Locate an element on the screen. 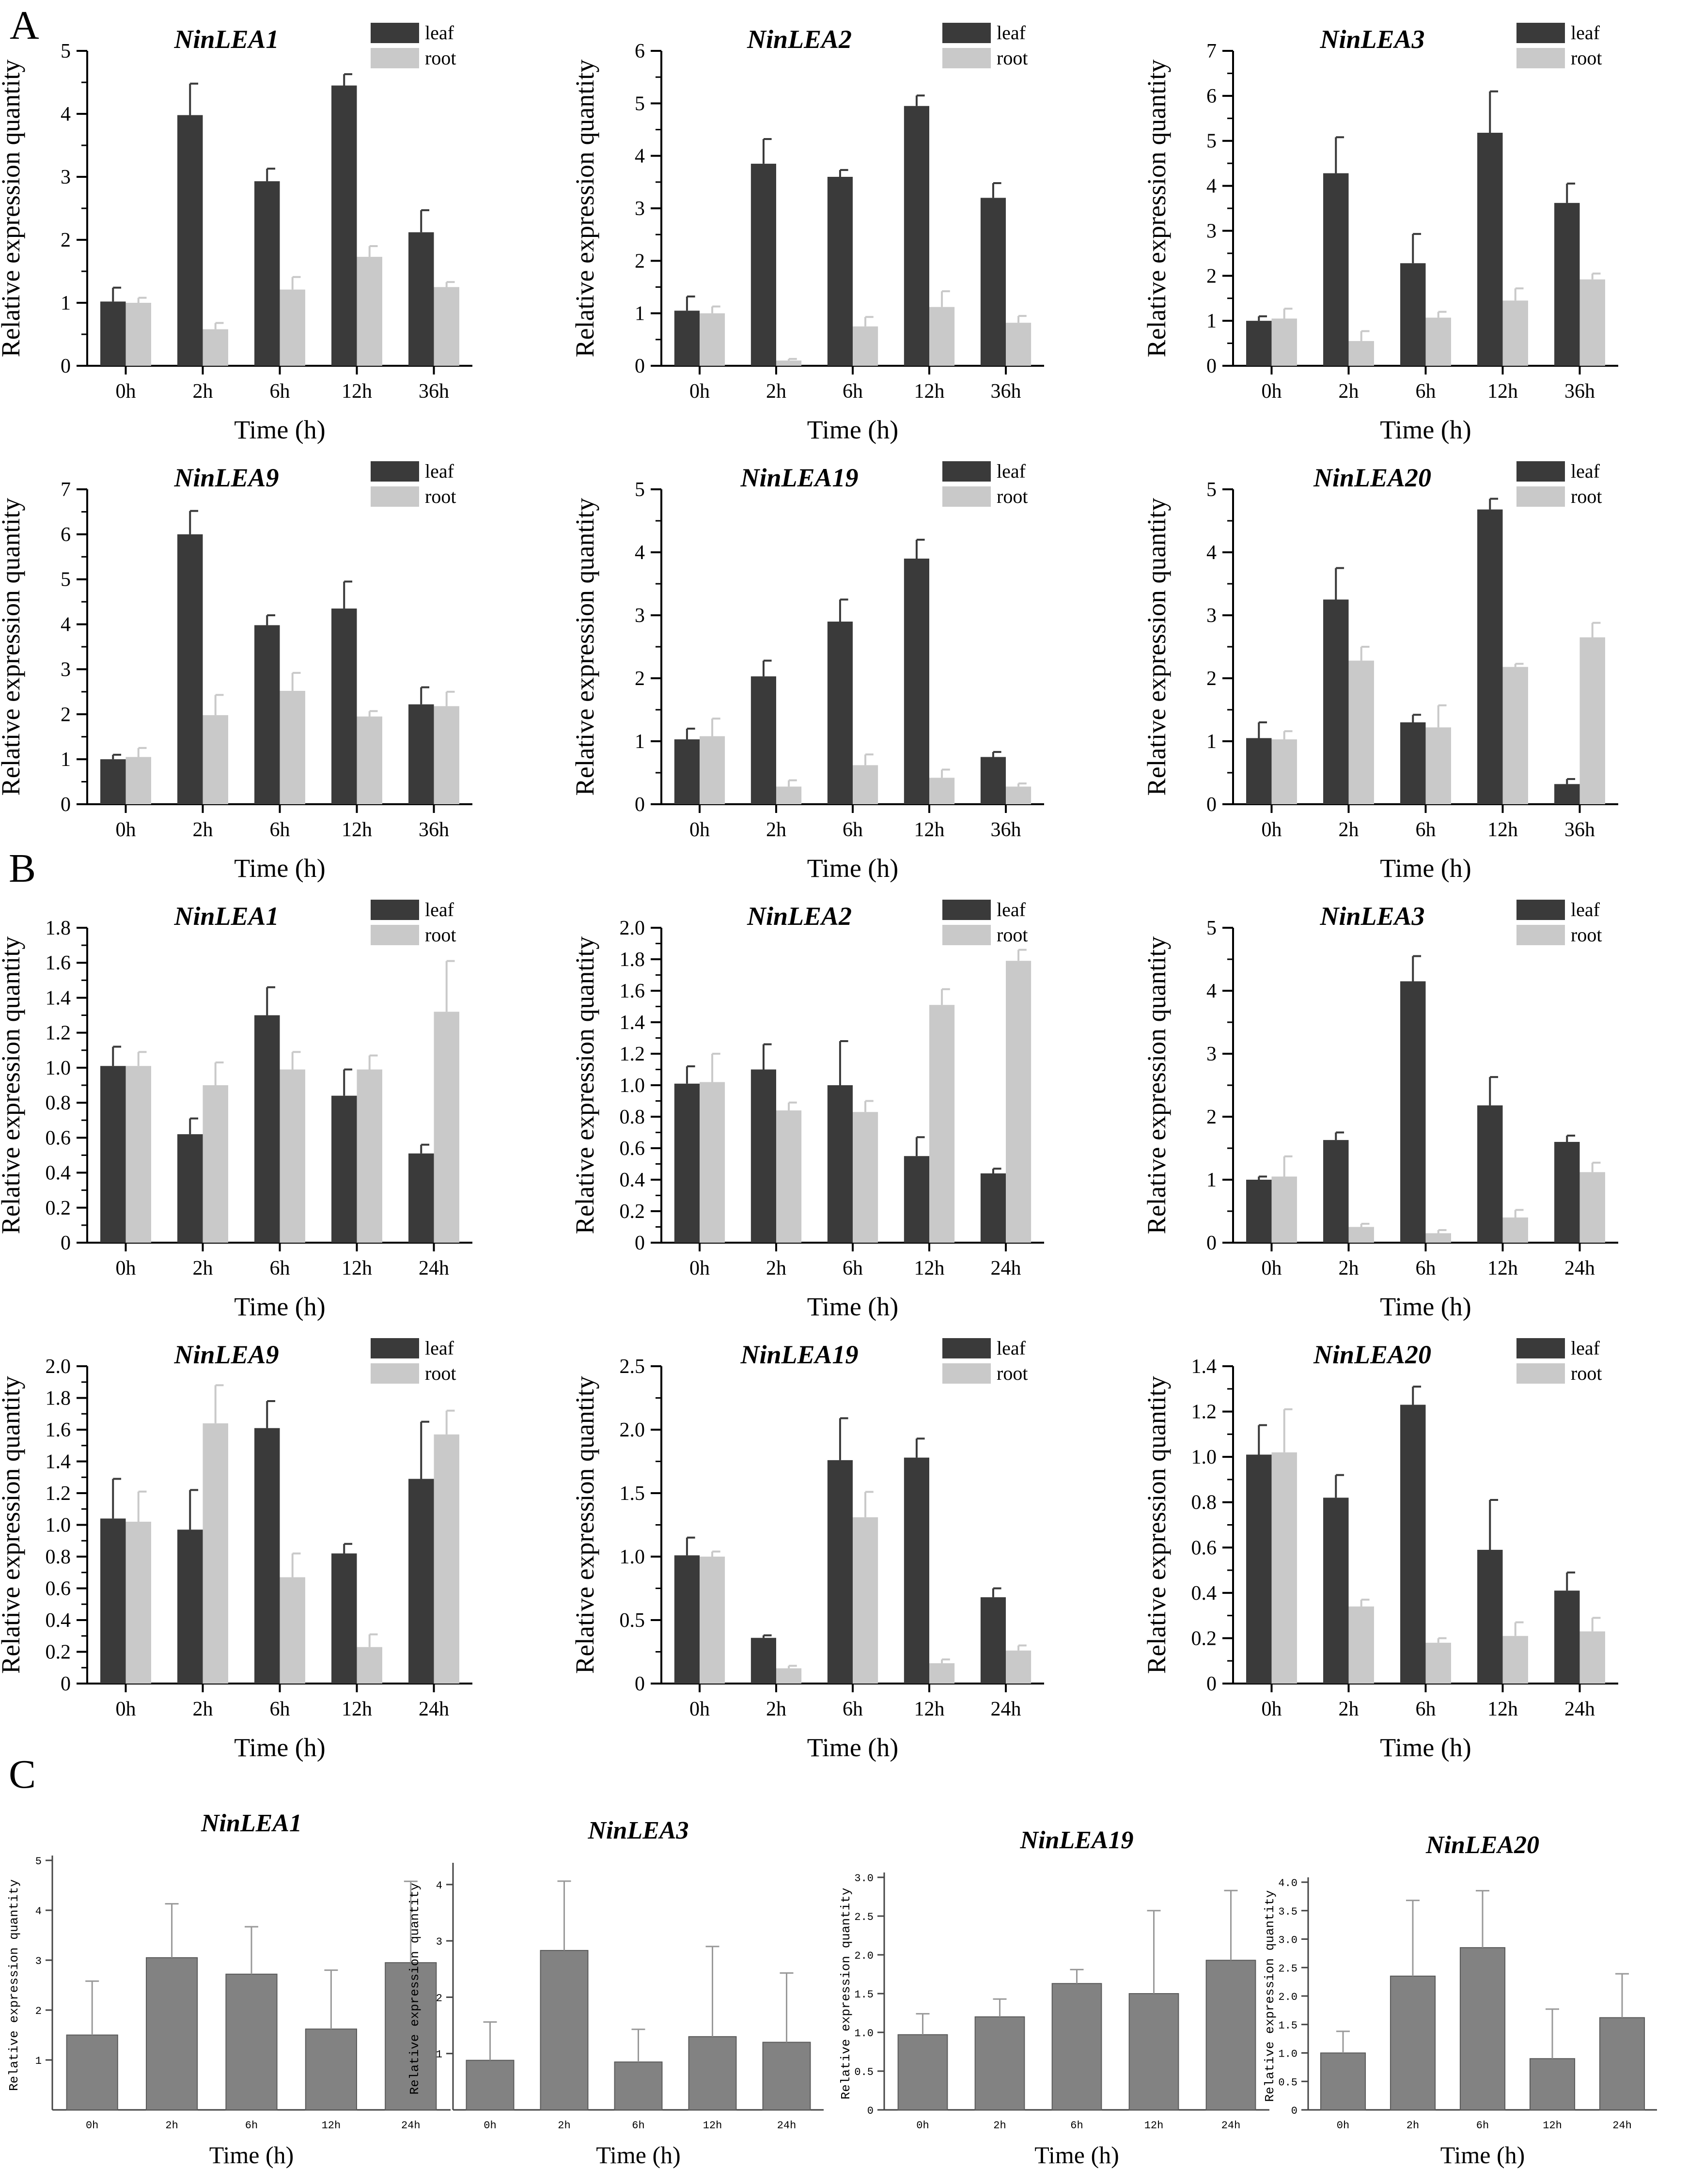  chart-title: NinLEA3 is located at coordinates (637, 1831).